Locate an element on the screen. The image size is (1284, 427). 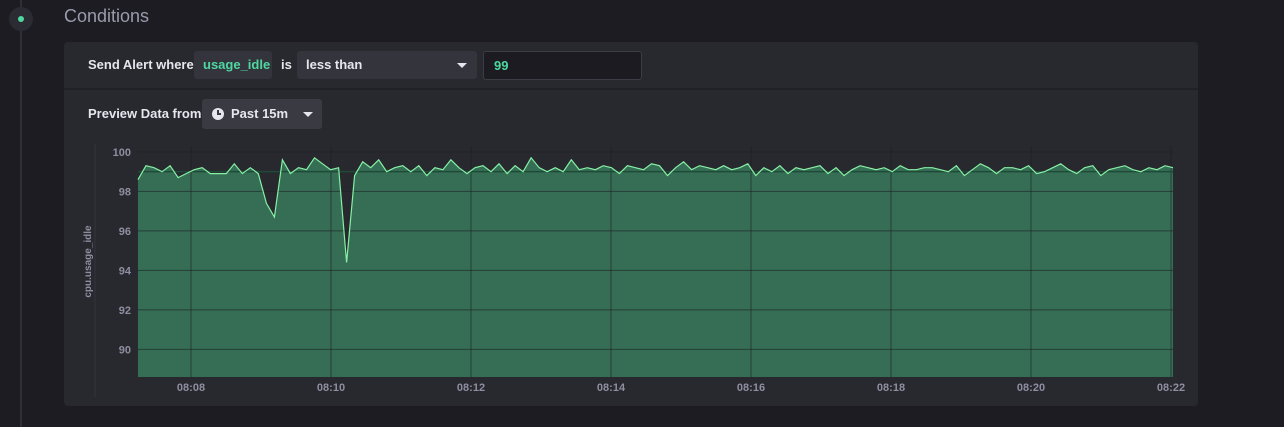
y-axis-label: cpu.usage_idle is located at coordinates (88, 261).